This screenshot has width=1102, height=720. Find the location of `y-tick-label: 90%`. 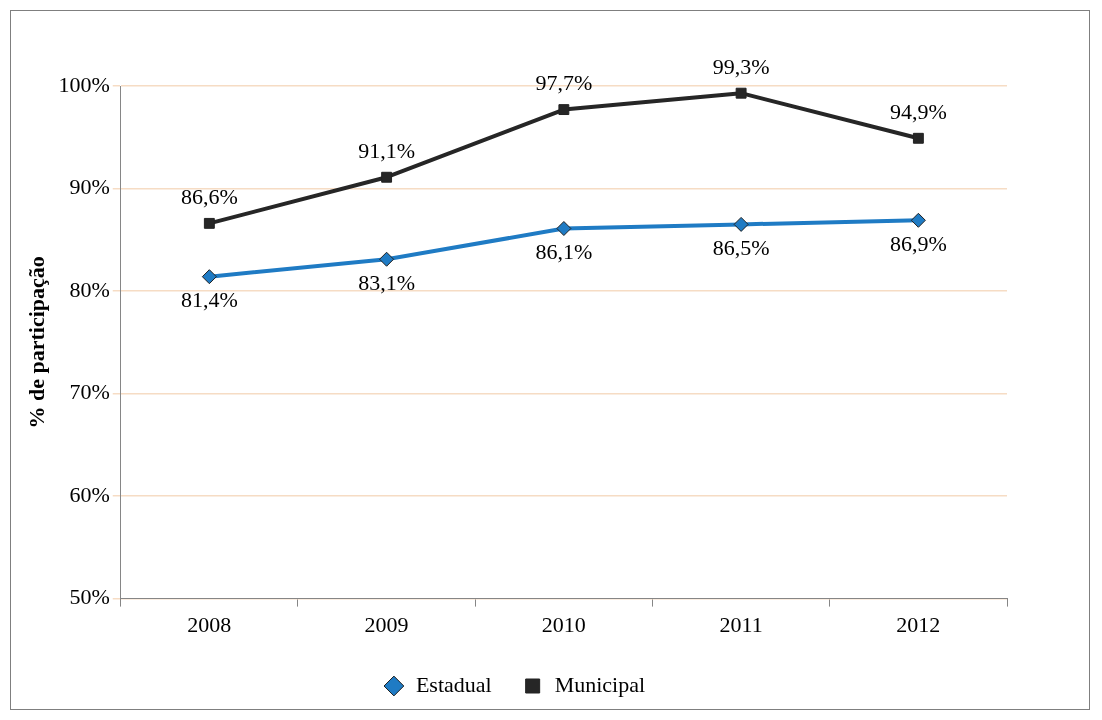

y-tick-label: 90% is located at coordinates (89, 187).